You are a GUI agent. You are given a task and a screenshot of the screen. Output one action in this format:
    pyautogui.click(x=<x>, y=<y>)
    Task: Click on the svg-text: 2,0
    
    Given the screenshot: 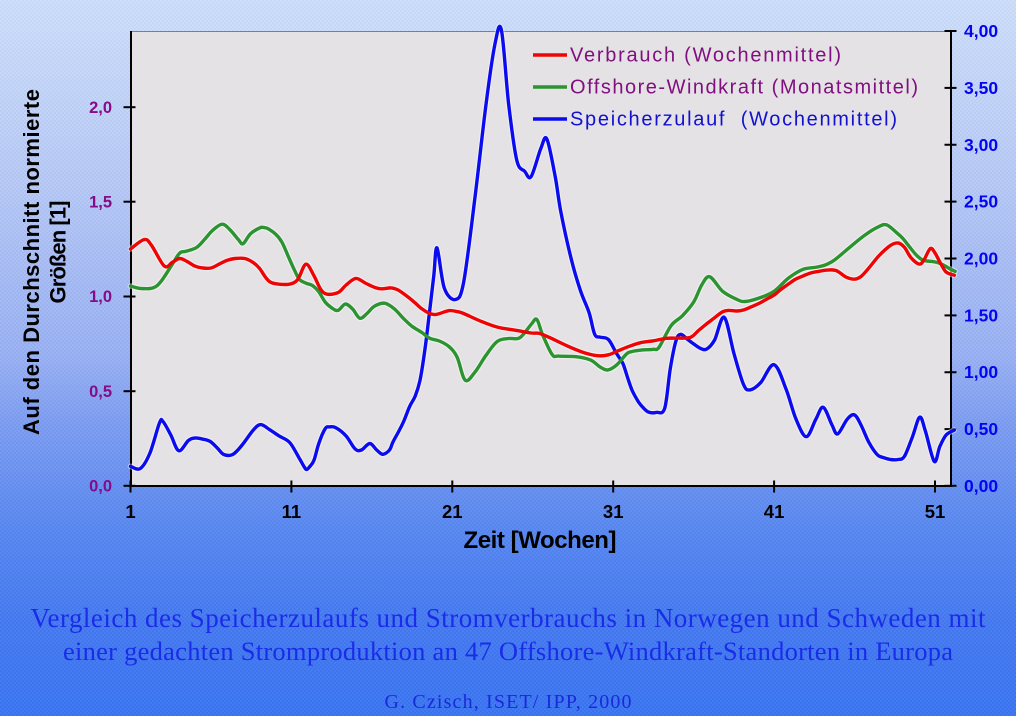 What is the action you would take?
    pyautogui.click(x=100, y=108)
    